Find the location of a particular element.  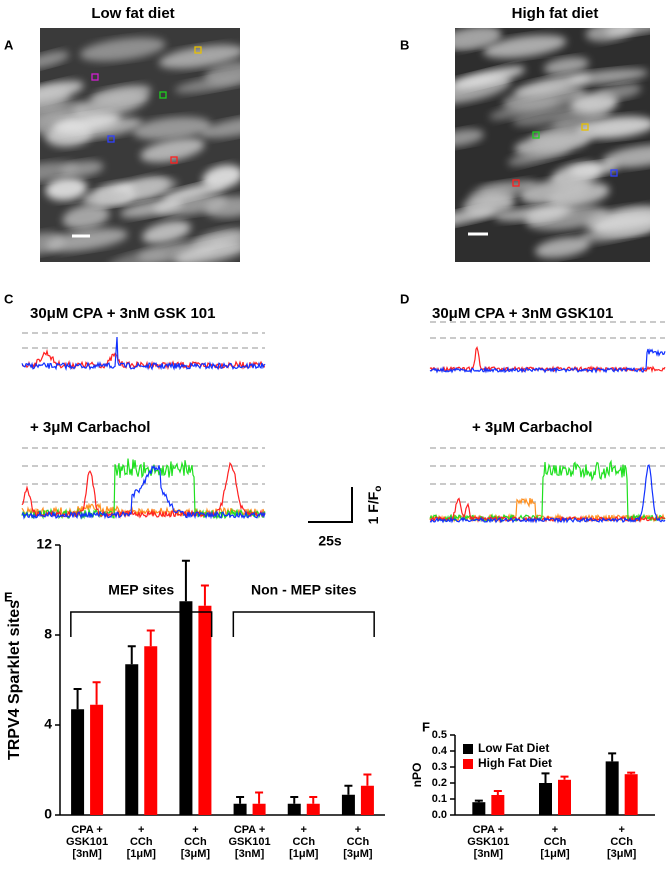

y-tick-label: 12 is located at coordinates (44, 544).